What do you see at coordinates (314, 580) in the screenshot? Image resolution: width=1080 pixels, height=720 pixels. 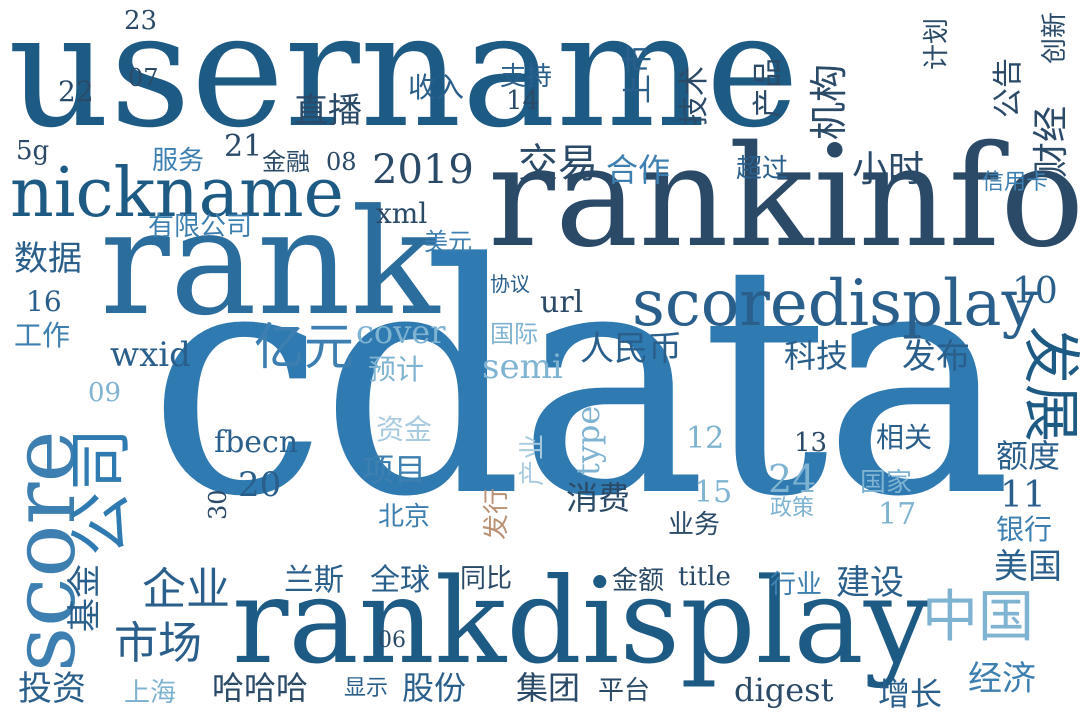 I see `word-lansi: 兰斯` at bounding box center [314, 580].